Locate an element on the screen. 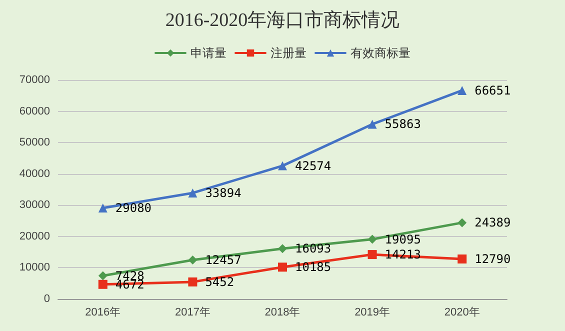 The height and width of the screenshot is (331, 565). legend-label: 有效商标量 is located at coordinates (380, 53).